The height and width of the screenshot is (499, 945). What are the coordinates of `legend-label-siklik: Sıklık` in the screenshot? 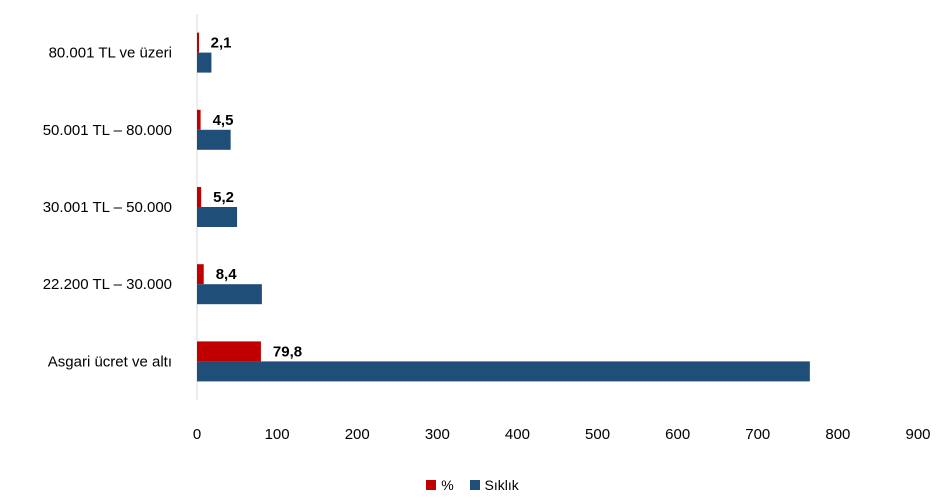 It's located at (501, 485).